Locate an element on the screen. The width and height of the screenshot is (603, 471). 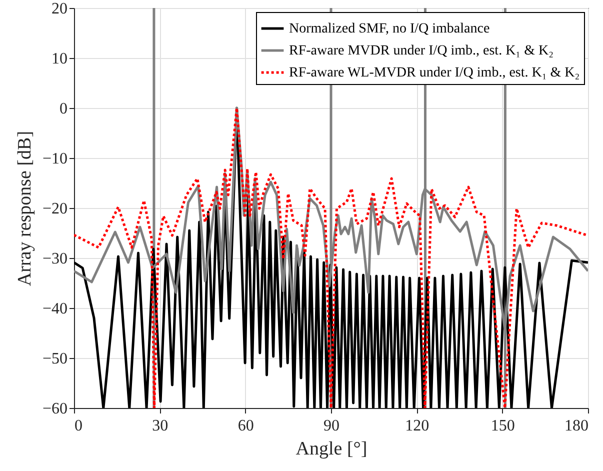
y-axis-title: Array response [dB] is located at coordinates (25, 208).